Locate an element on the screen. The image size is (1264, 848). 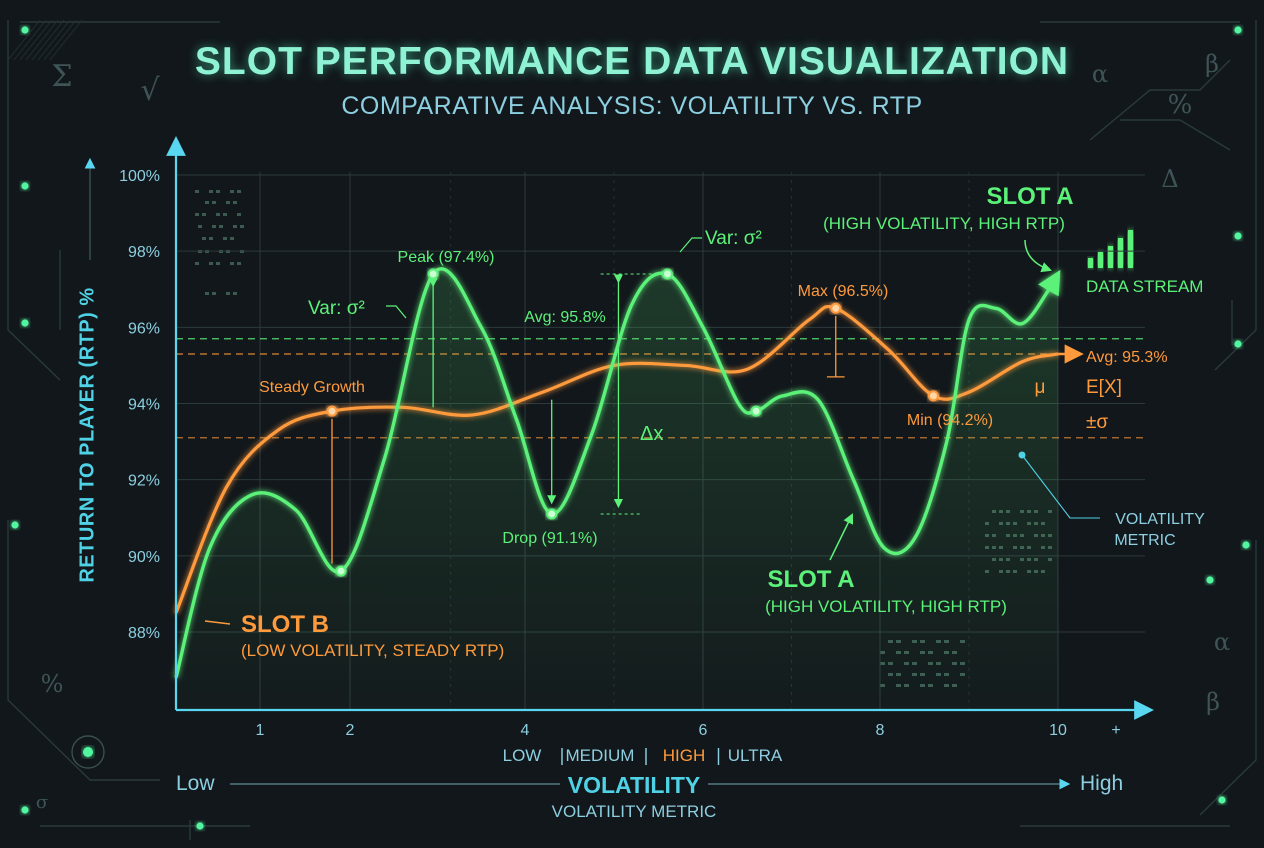
slot-a-top-leader is located at coordinates (1038, 256).